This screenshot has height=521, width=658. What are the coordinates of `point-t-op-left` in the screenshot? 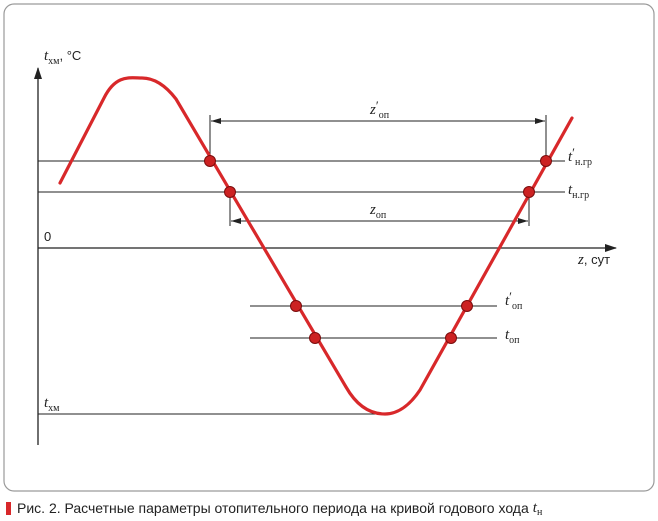 It's located at (315, 338).